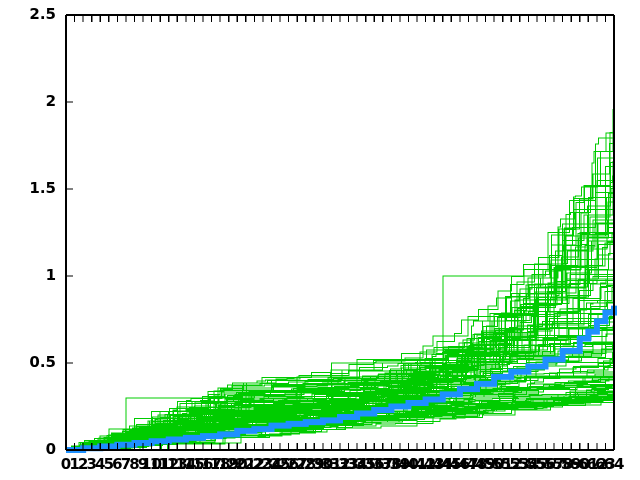 The width and height of the screenshot is (640, 480). I want to click on x-tick-label: 27, so click(297, 464).